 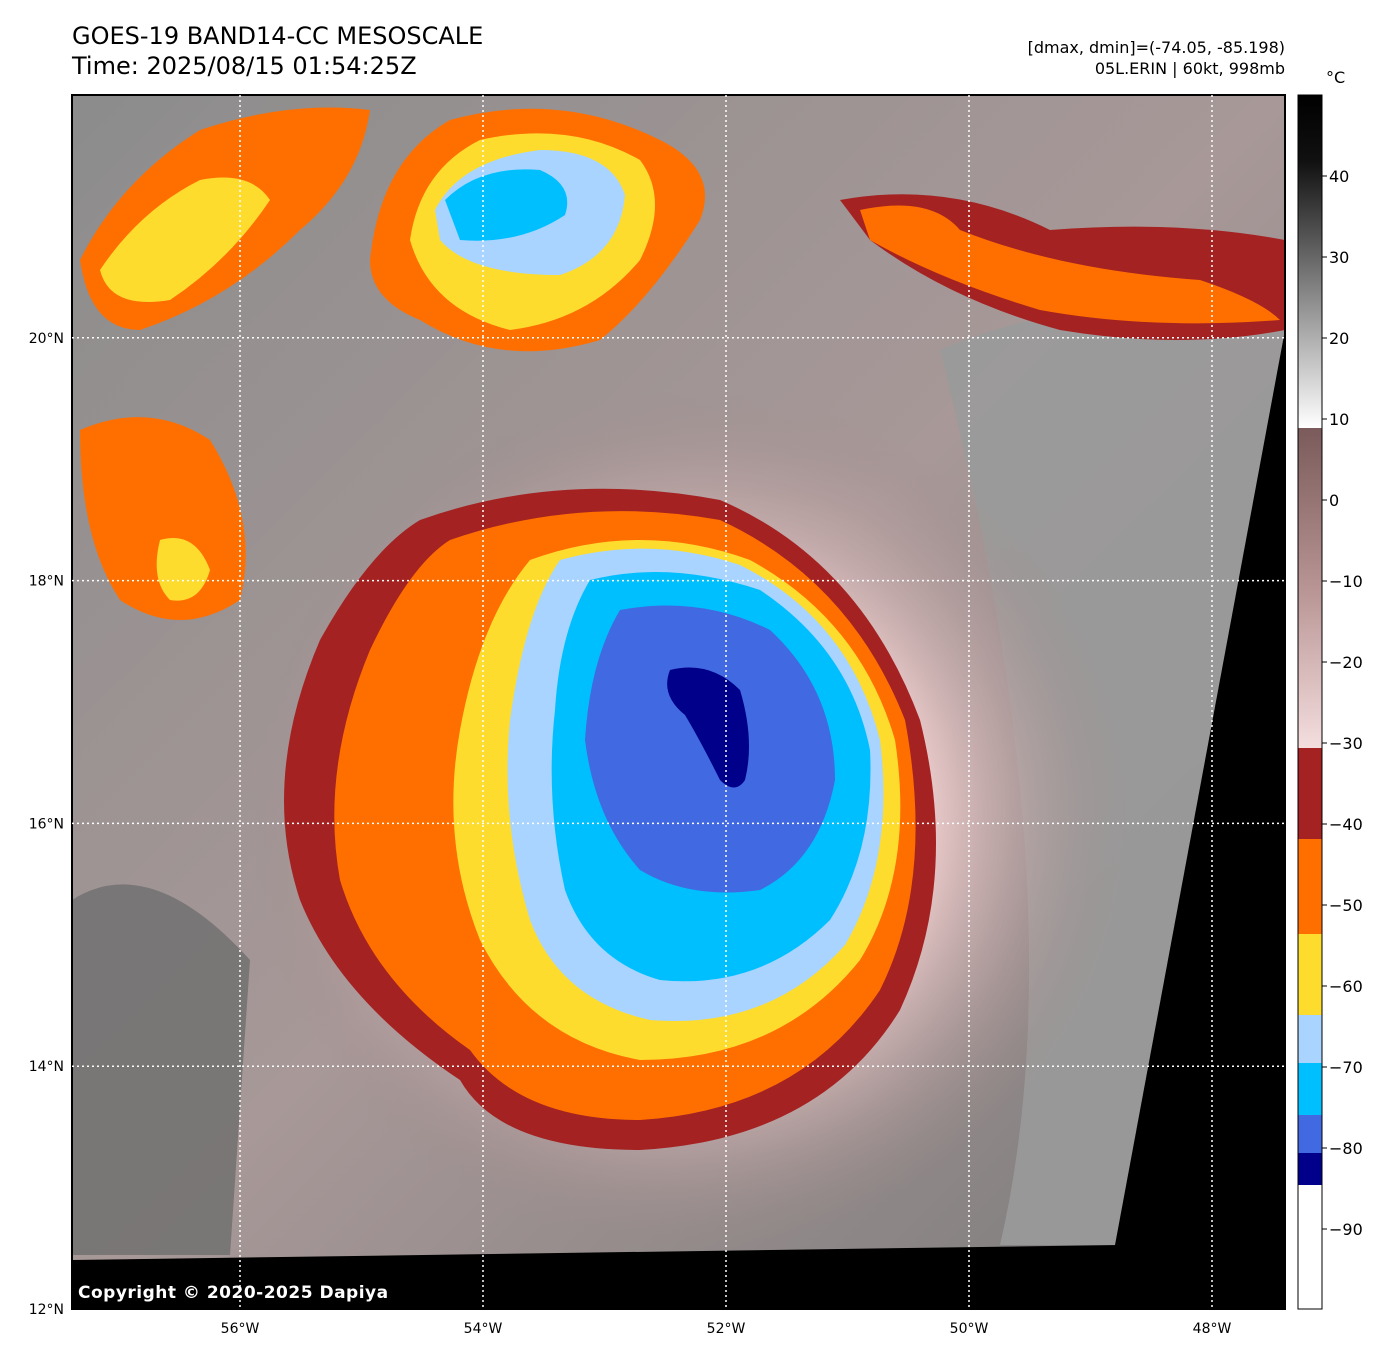 I want to click on north-cluster-minus75, so click(x=506, y=205).